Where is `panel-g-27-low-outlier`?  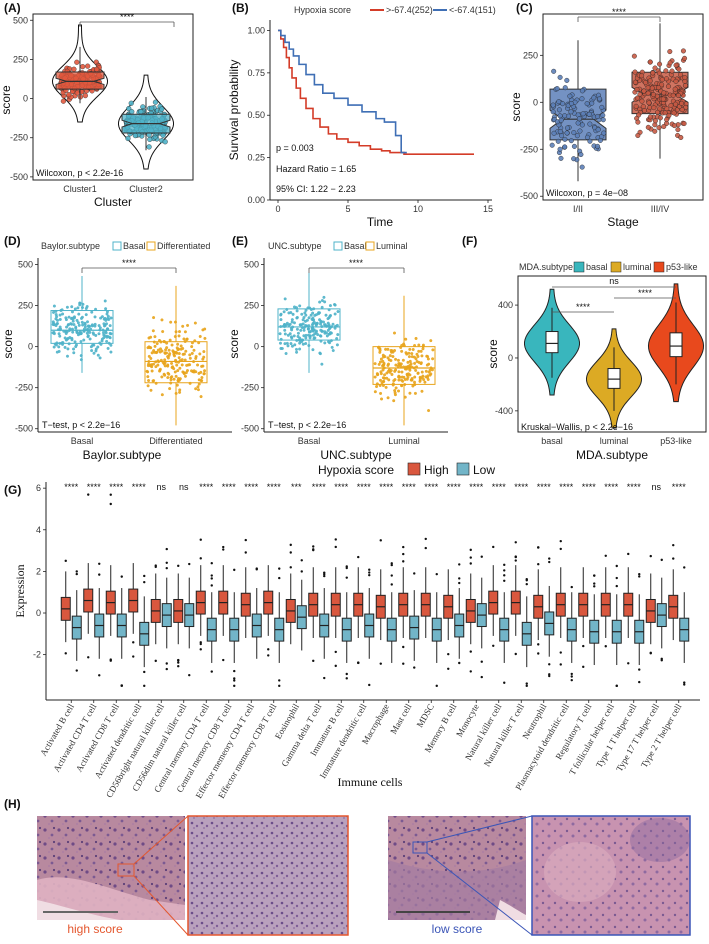 panel-g-27-low-outlier is located at coordinates (684, 684).